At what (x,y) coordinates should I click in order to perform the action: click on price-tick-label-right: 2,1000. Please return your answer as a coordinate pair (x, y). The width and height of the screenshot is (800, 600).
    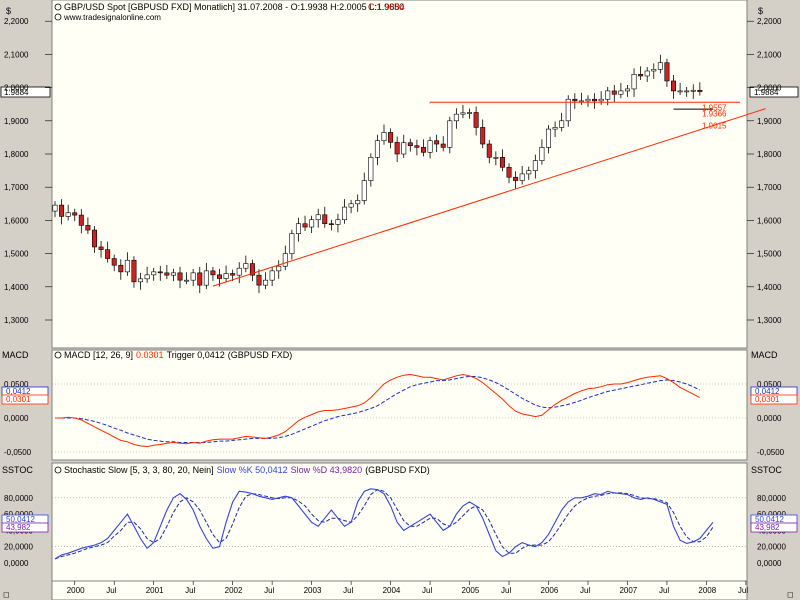
    Looking at the image, I should click on (769, 54).